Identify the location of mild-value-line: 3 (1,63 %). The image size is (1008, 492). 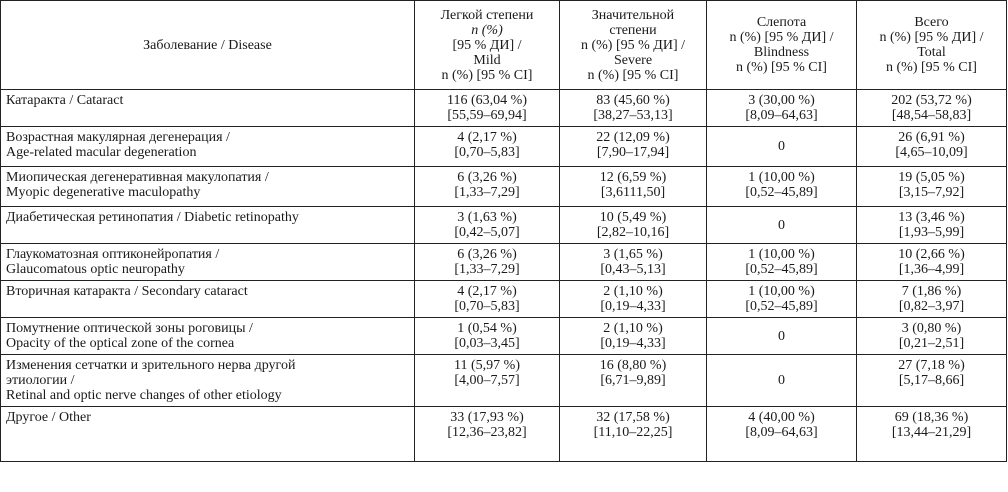
(487, 217).